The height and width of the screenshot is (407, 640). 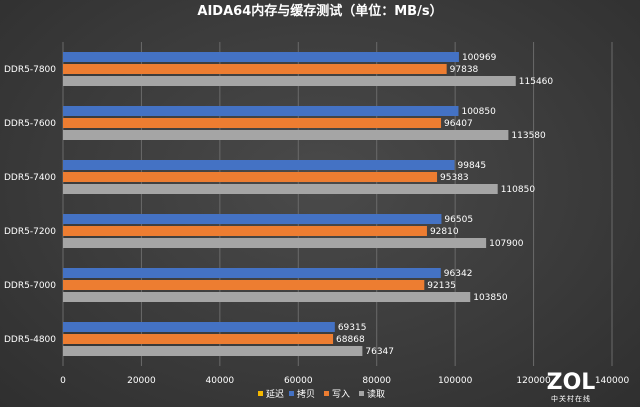 What do you see at coordinates (479, 58) in the screenshot?
I see `data-label-拷贝-DDR5-7800: 100969` at bounding box center [479, 58].